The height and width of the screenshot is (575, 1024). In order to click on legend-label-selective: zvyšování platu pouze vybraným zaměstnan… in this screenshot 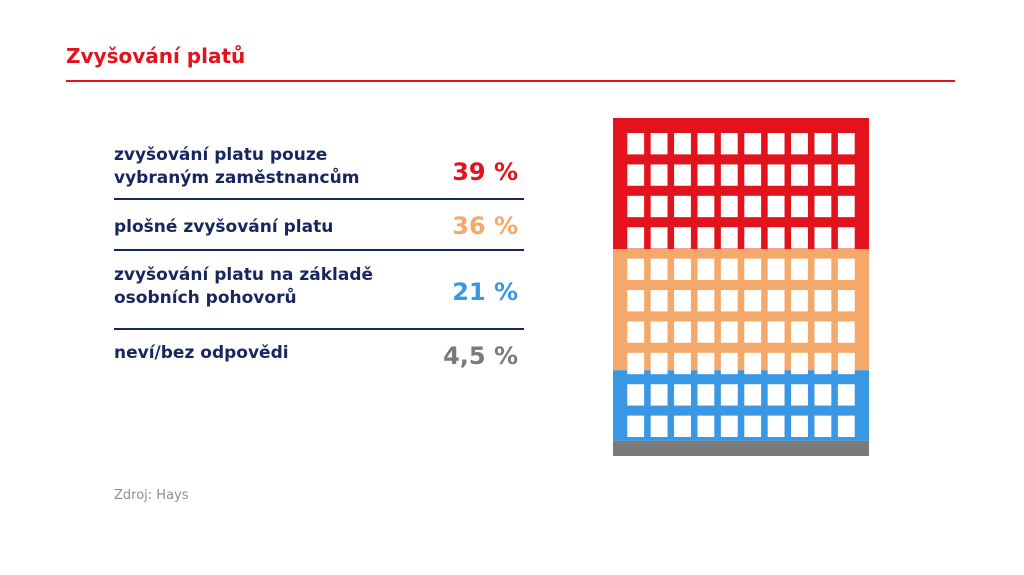, I will do `click(236, 167)`.